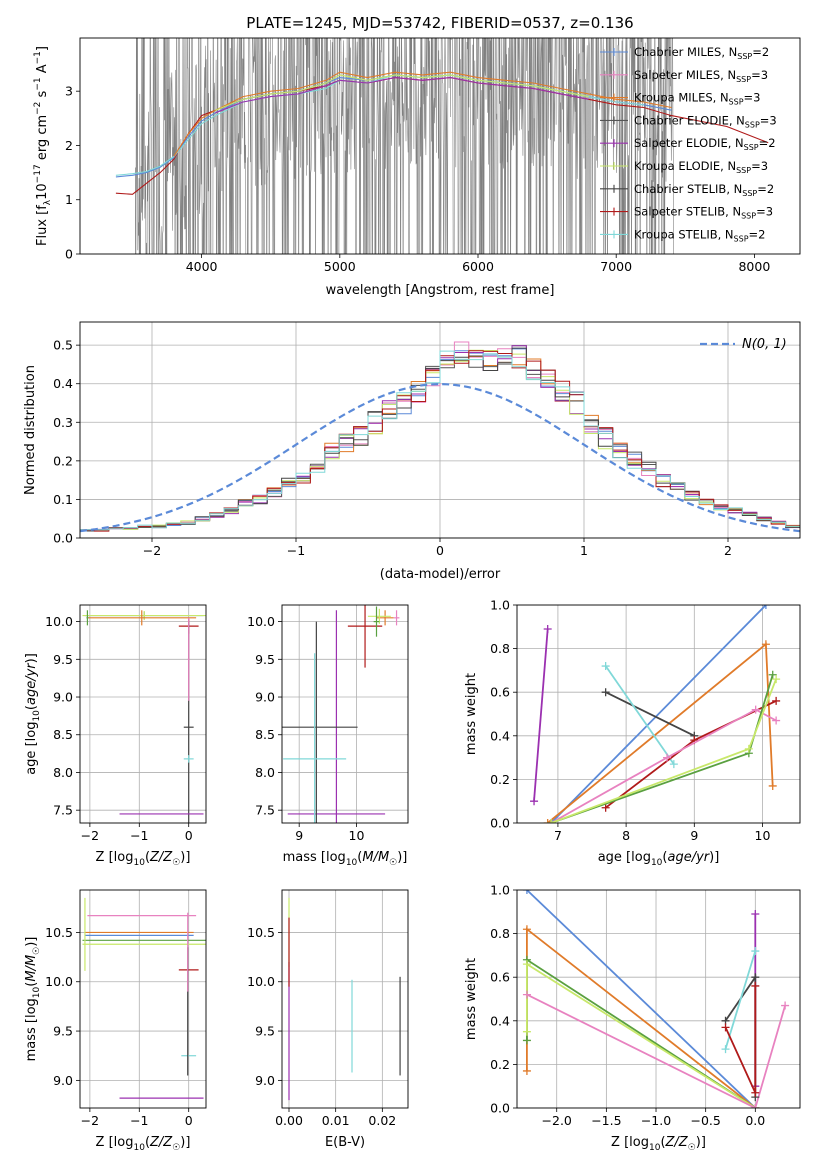 Image resolution: width=819 pixels, height=1170 pixels. I want to click on residuals-ytick-label: 0.2, so click(63, 460).